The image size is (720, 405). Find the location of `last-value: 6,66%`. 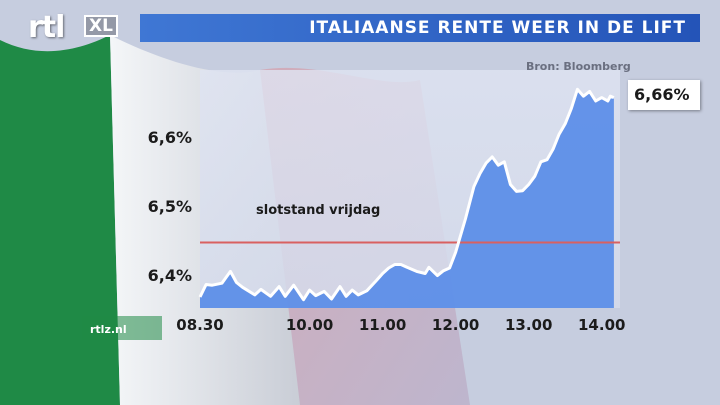

last-value: 6,66% is located at coordinates (662, 94).